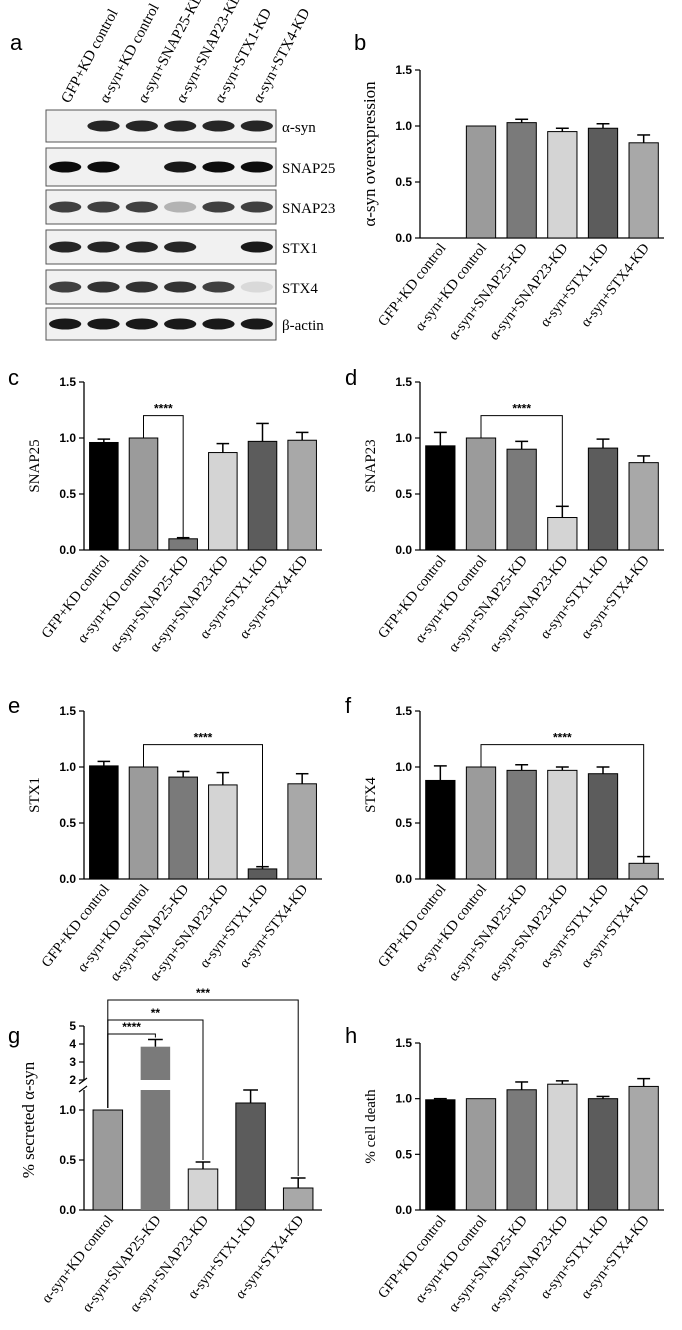  I want to click on panel-label-h: h, so click(351, 1035).